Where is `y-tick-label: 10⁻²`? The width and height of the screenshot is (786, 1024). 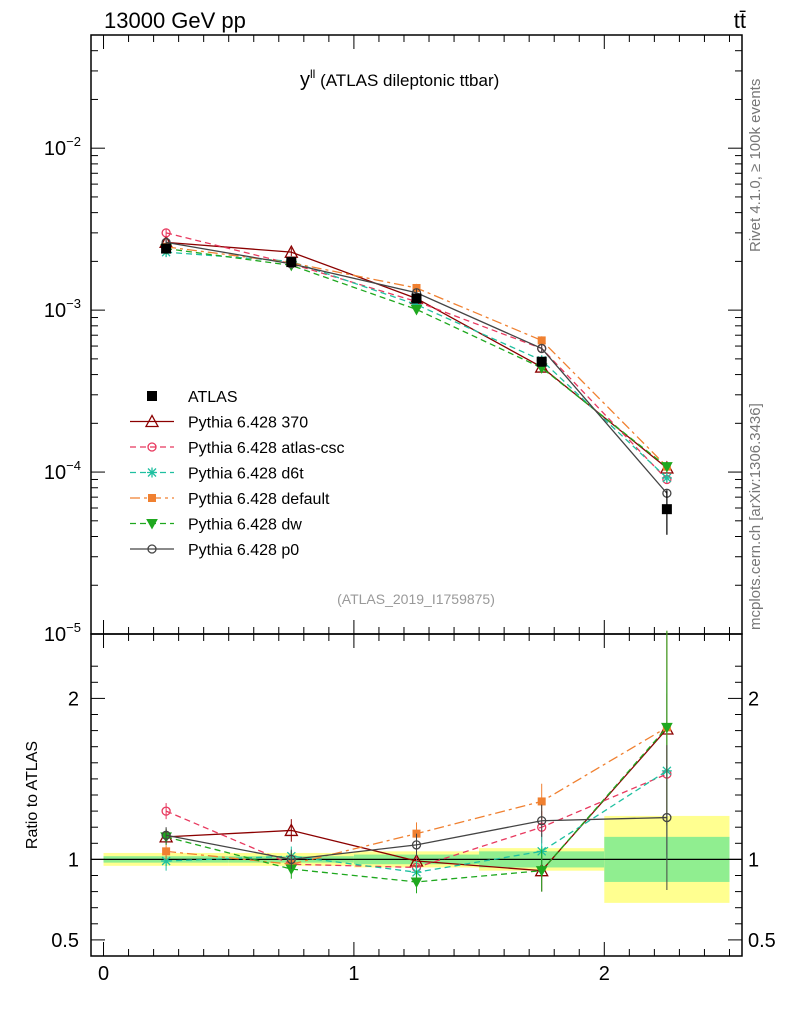 y-tick-label: 10⁻² is located at coordinates (62, 147).